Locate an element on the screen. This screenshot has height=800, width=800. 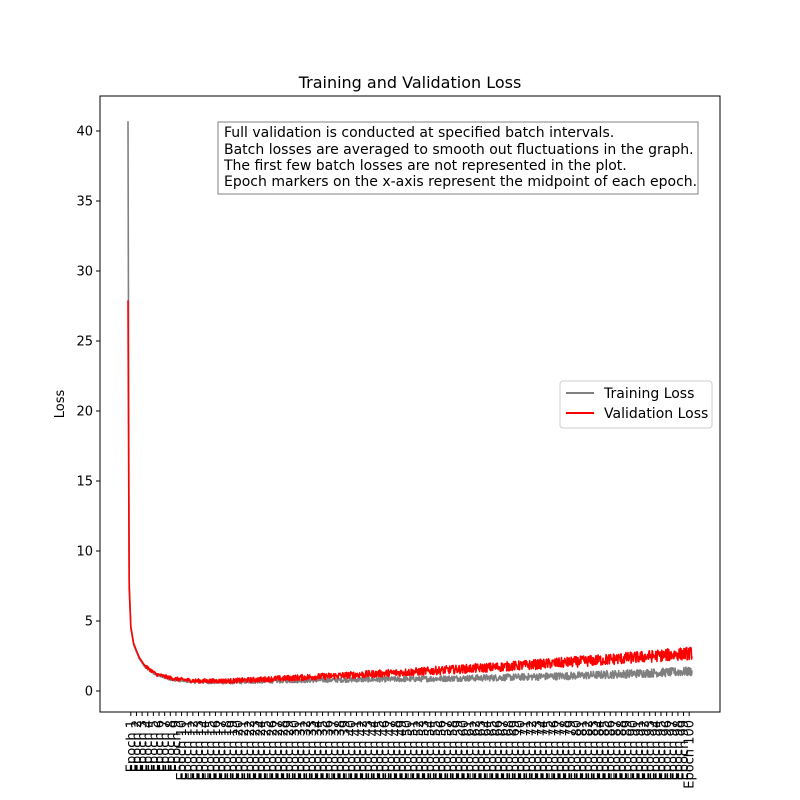
legend-frame is located at coordinates (636, 404).